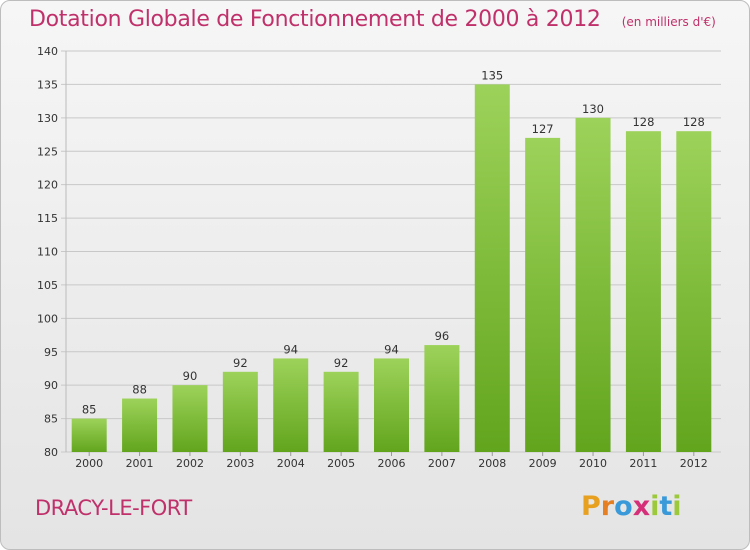 The image size is (750, 550). I want to click on x-tick-label: 2007, so click(442, 463).